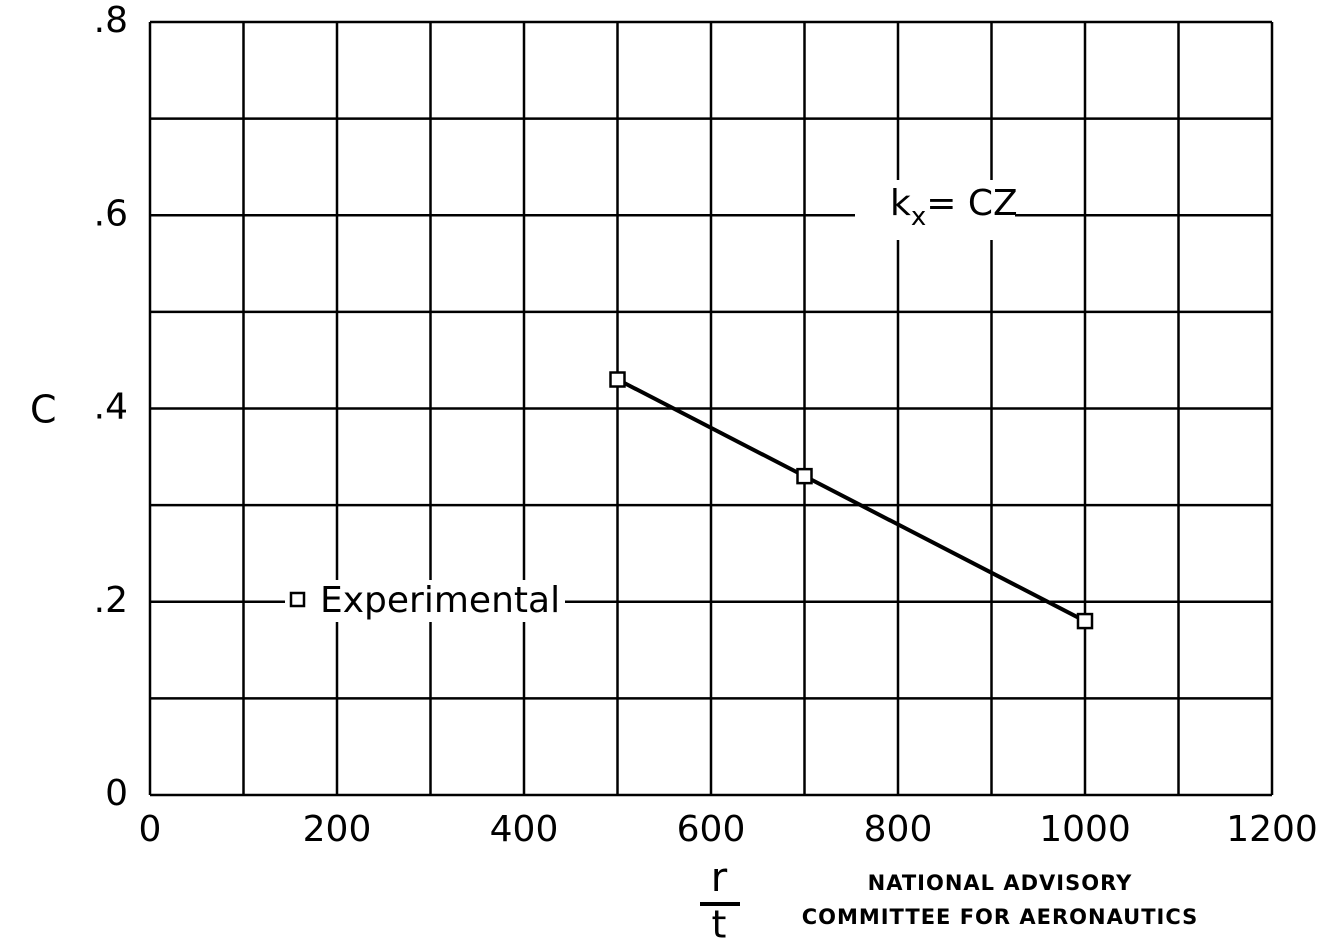 The width and height of the screenshot is (1330, 947). What do you see at coordinates (111, 407) in the screenshot?
I see `y-tick-label: .4` at bounding box center [111, 407].